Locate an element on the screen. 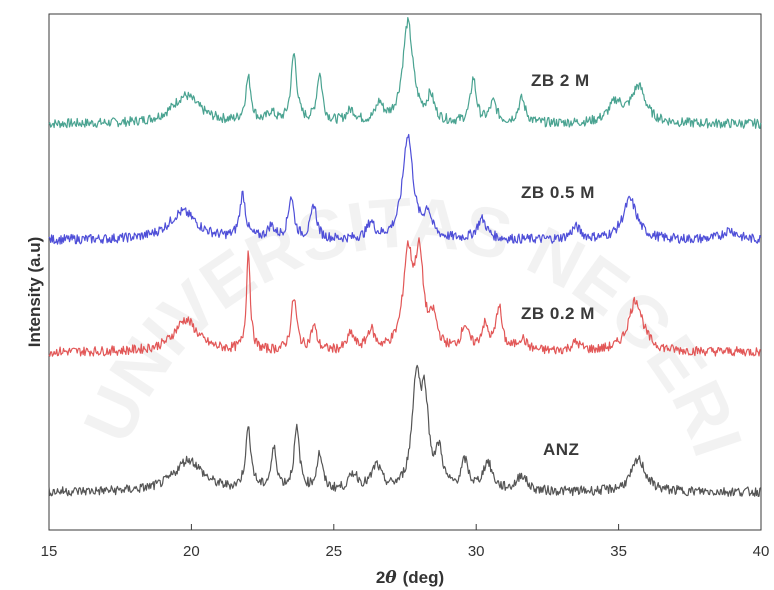  series-label-zb-2m: ZB 2 M is located at coordinates (560, 80).